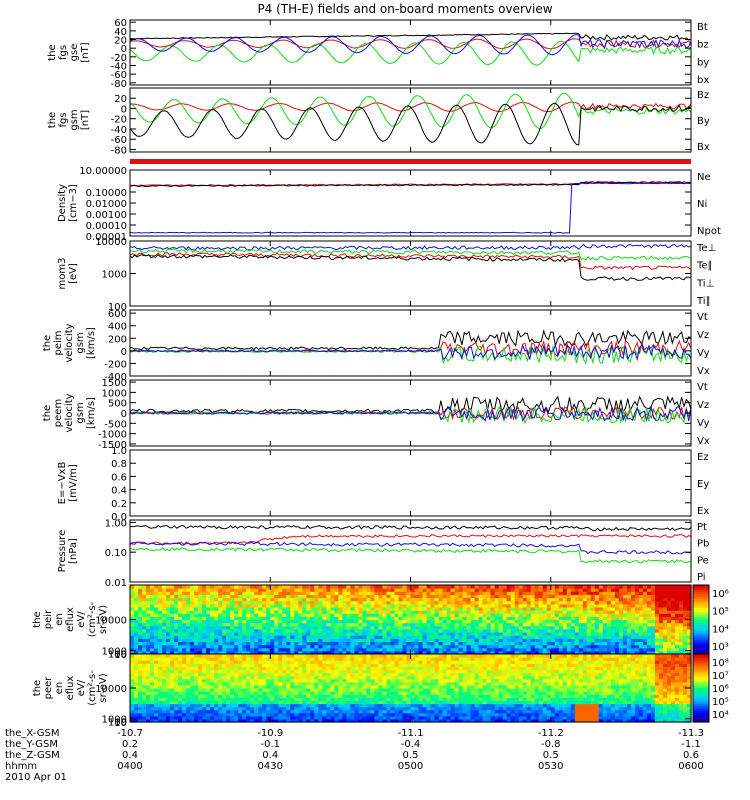  What do you see at coordinates (116, 523) in the screenshot?
I see `ytick-label: 1.00` at bounding box center [116, 523].